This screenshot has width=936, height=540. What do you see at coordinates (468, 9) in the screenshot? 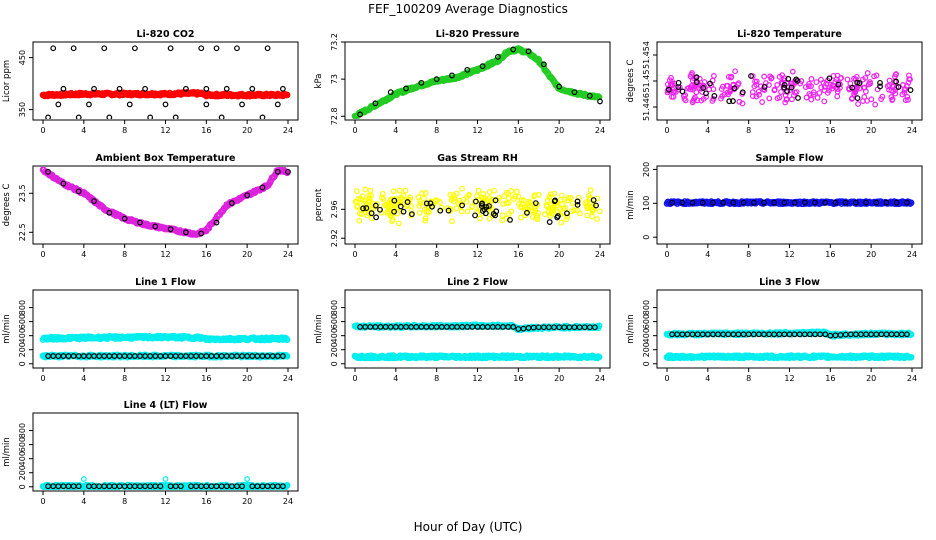
I see `figure-title: FEF_100209 Average Diagnostics` at bounding box center [468, 9].